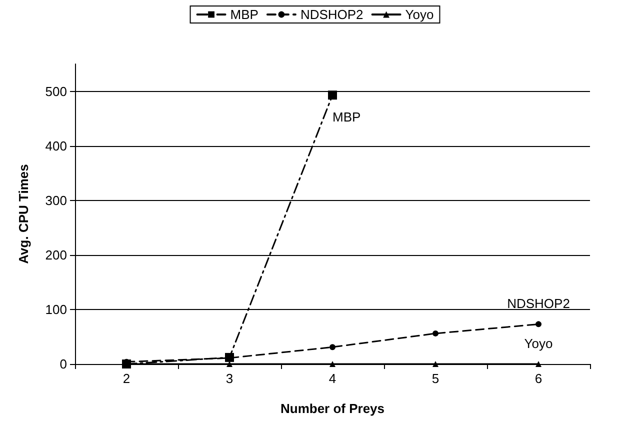 The image size is (630, 431). Describe the element at coordinates (332, 378) in the screenshot. I see `x-tick-label: 4` at that location.